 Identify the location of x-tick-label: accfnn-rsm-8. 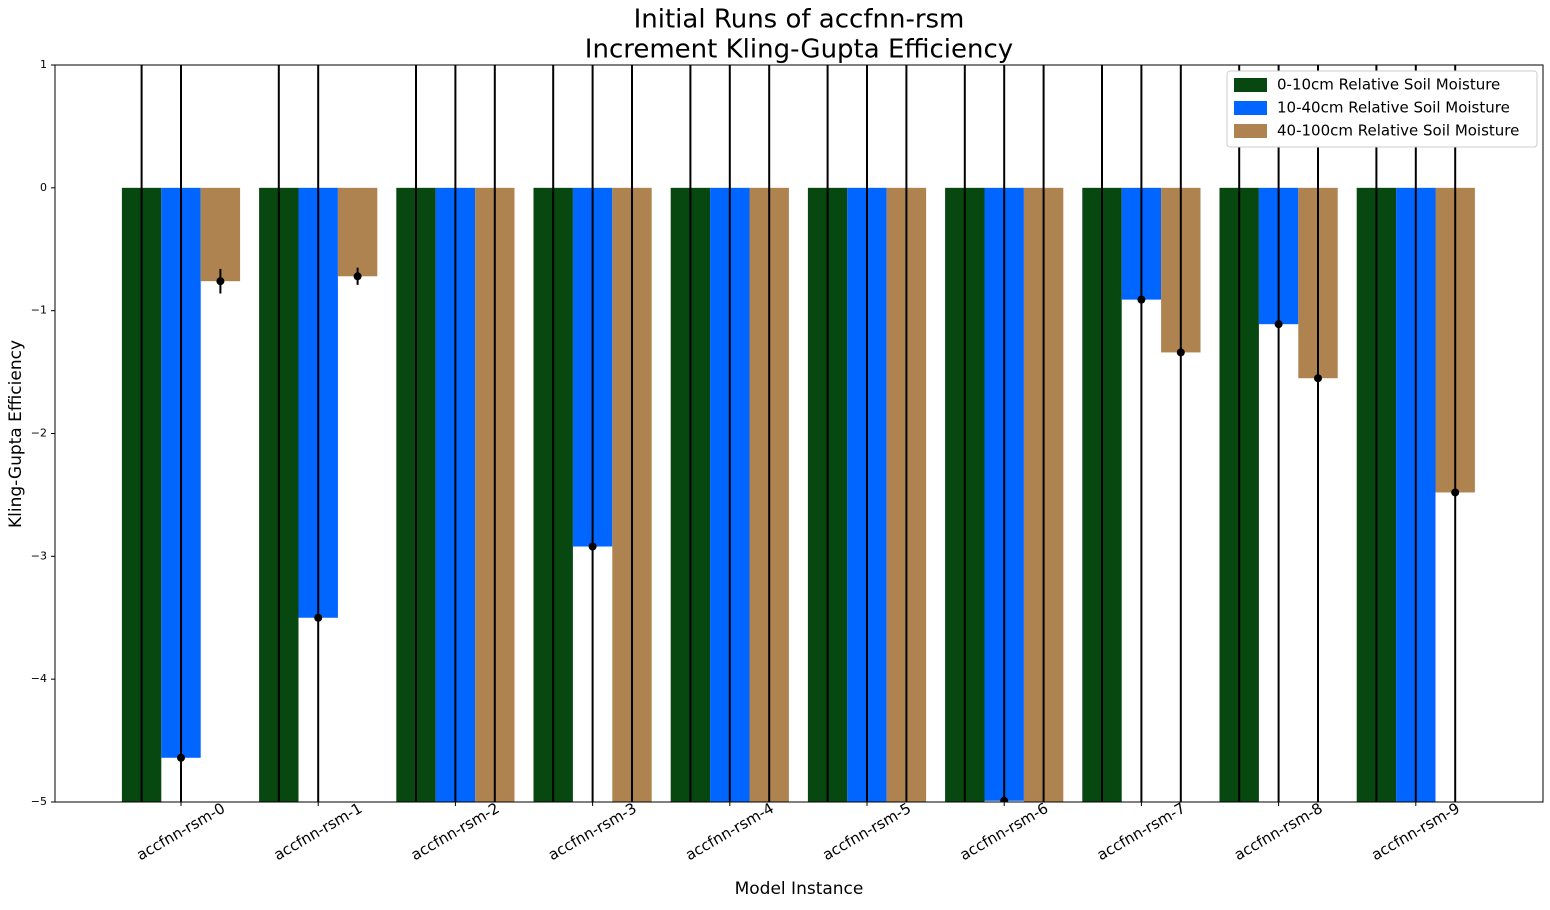
(1278, 831).